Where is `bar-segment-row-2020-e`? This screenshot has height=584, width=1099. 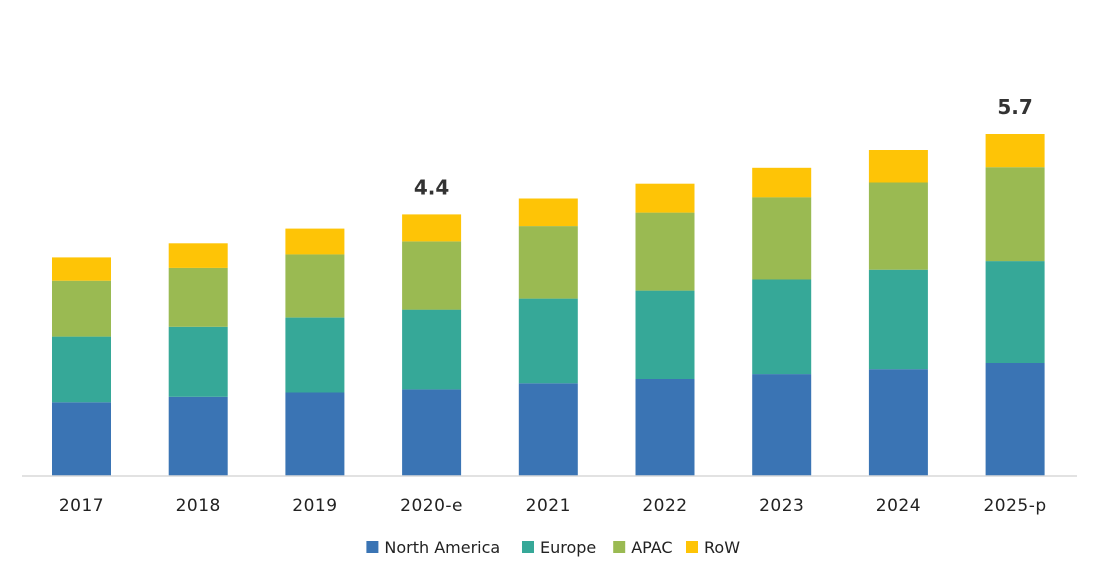 bar-segment-row-2020-e is located at coordinates (432, 228).